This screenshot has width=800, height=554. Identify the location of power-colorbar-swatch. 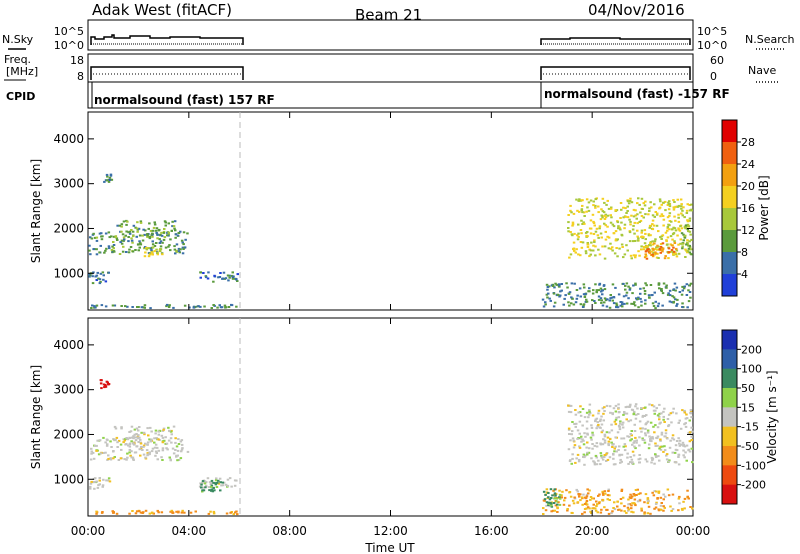
(729, 175).